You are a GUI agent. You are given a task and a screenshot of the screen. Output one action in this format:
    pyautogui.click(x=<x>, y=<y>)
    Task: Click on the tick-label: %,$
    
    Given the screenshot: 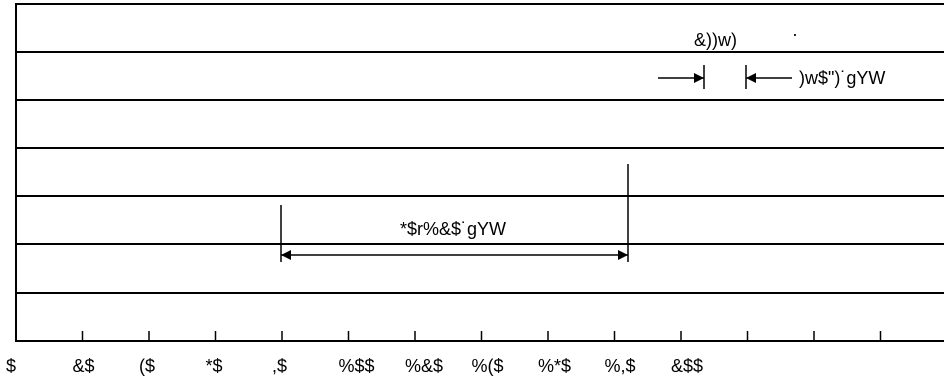 What is the action you would take?
    pyautogui.click(x=620, y=366)
    